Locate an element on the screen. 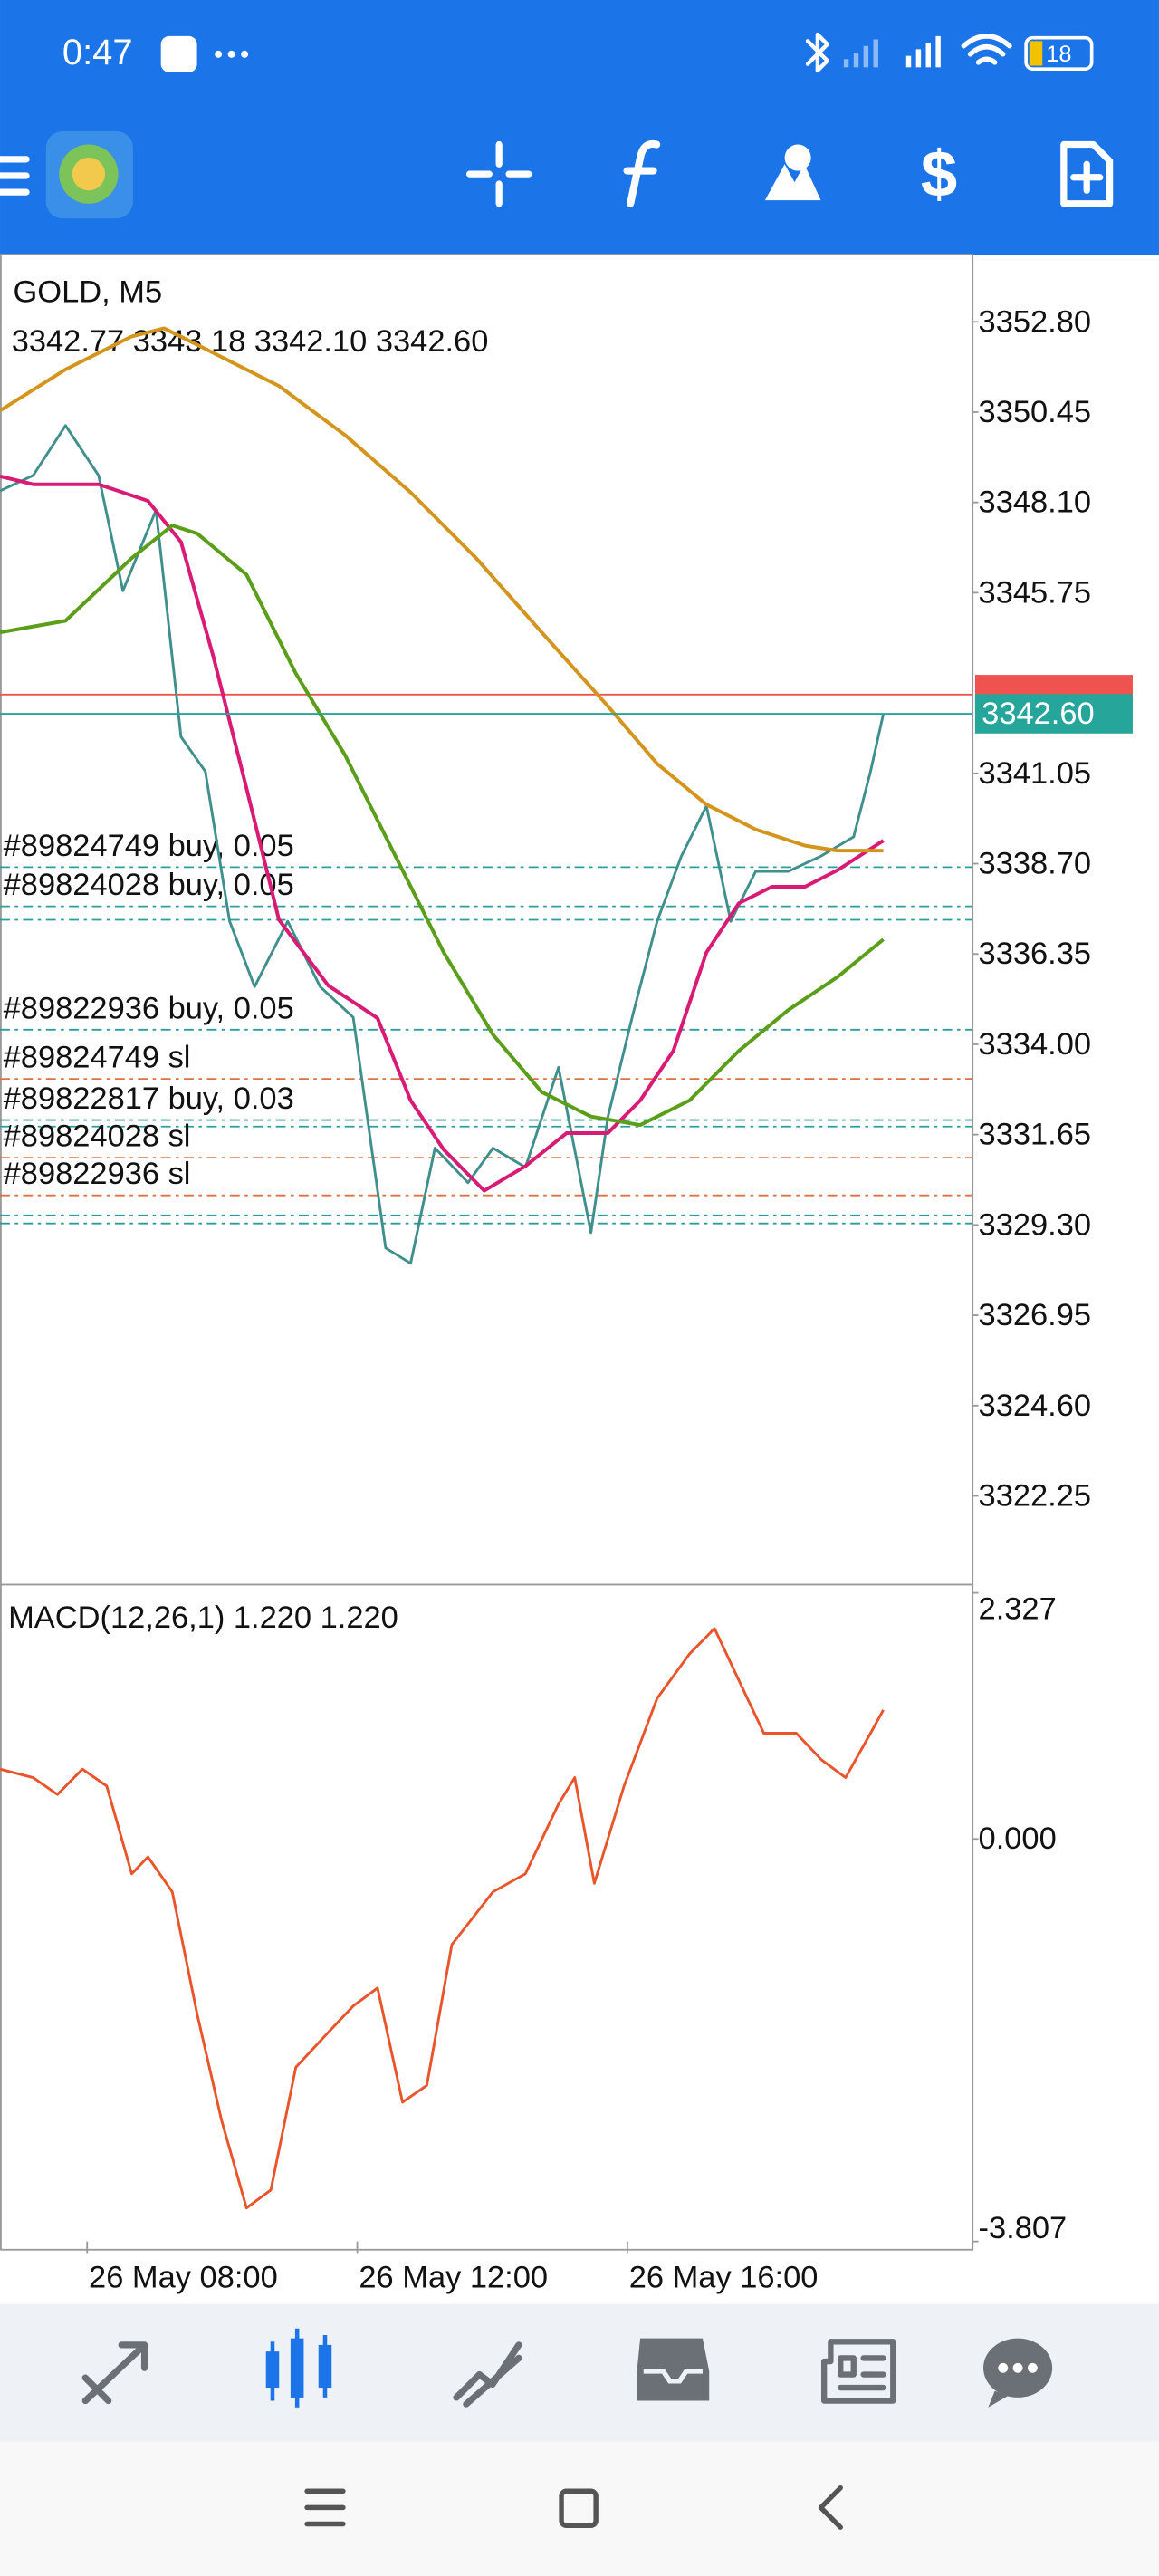 The image size is (1159, 2576). macd-title: MACD(12,26,1) 1.220 1.220 is located at coordinates (203, 1617).